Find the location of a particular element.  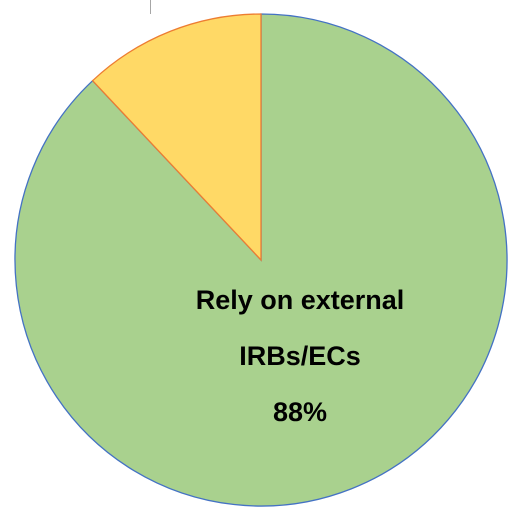

slice-category: Rely on external IRBs/ECs is located at coordinates (300, 328).